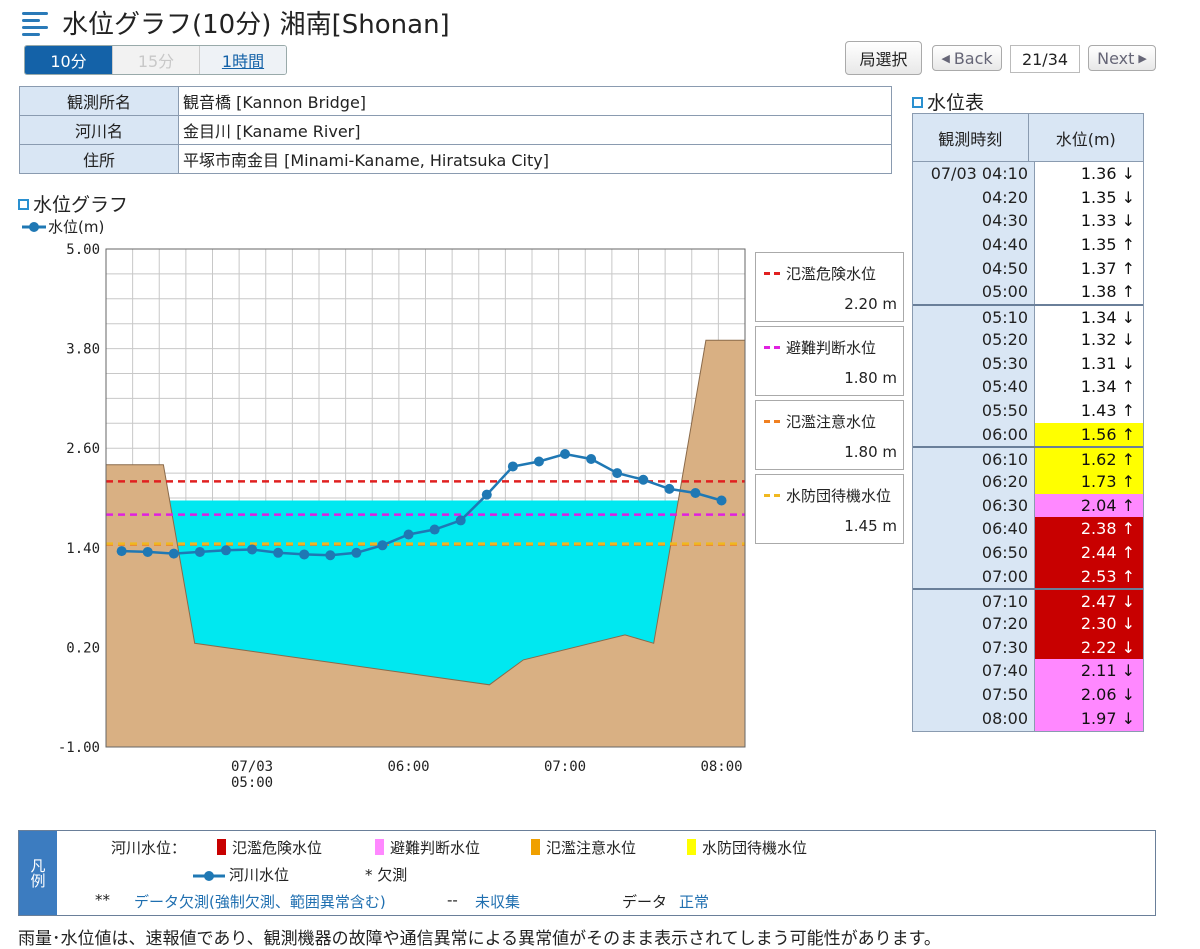 The height and width of the screenshot is (949, 1200). Describe the element at coordinates (974, 671) in the screenshot. I see `row-time: 07:40` at that location.